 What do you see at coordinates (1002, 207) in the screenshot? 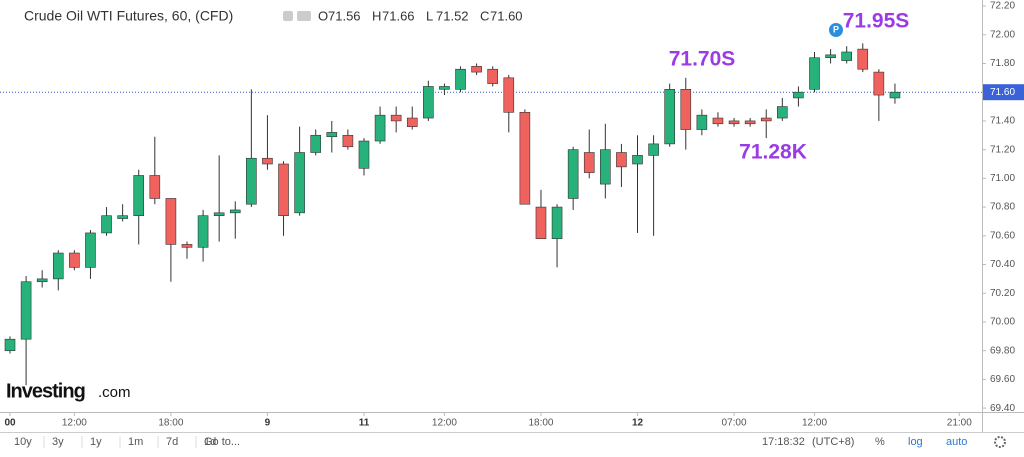
I see `y-tick-label: 70.80` at bounding box center [1002, 207].